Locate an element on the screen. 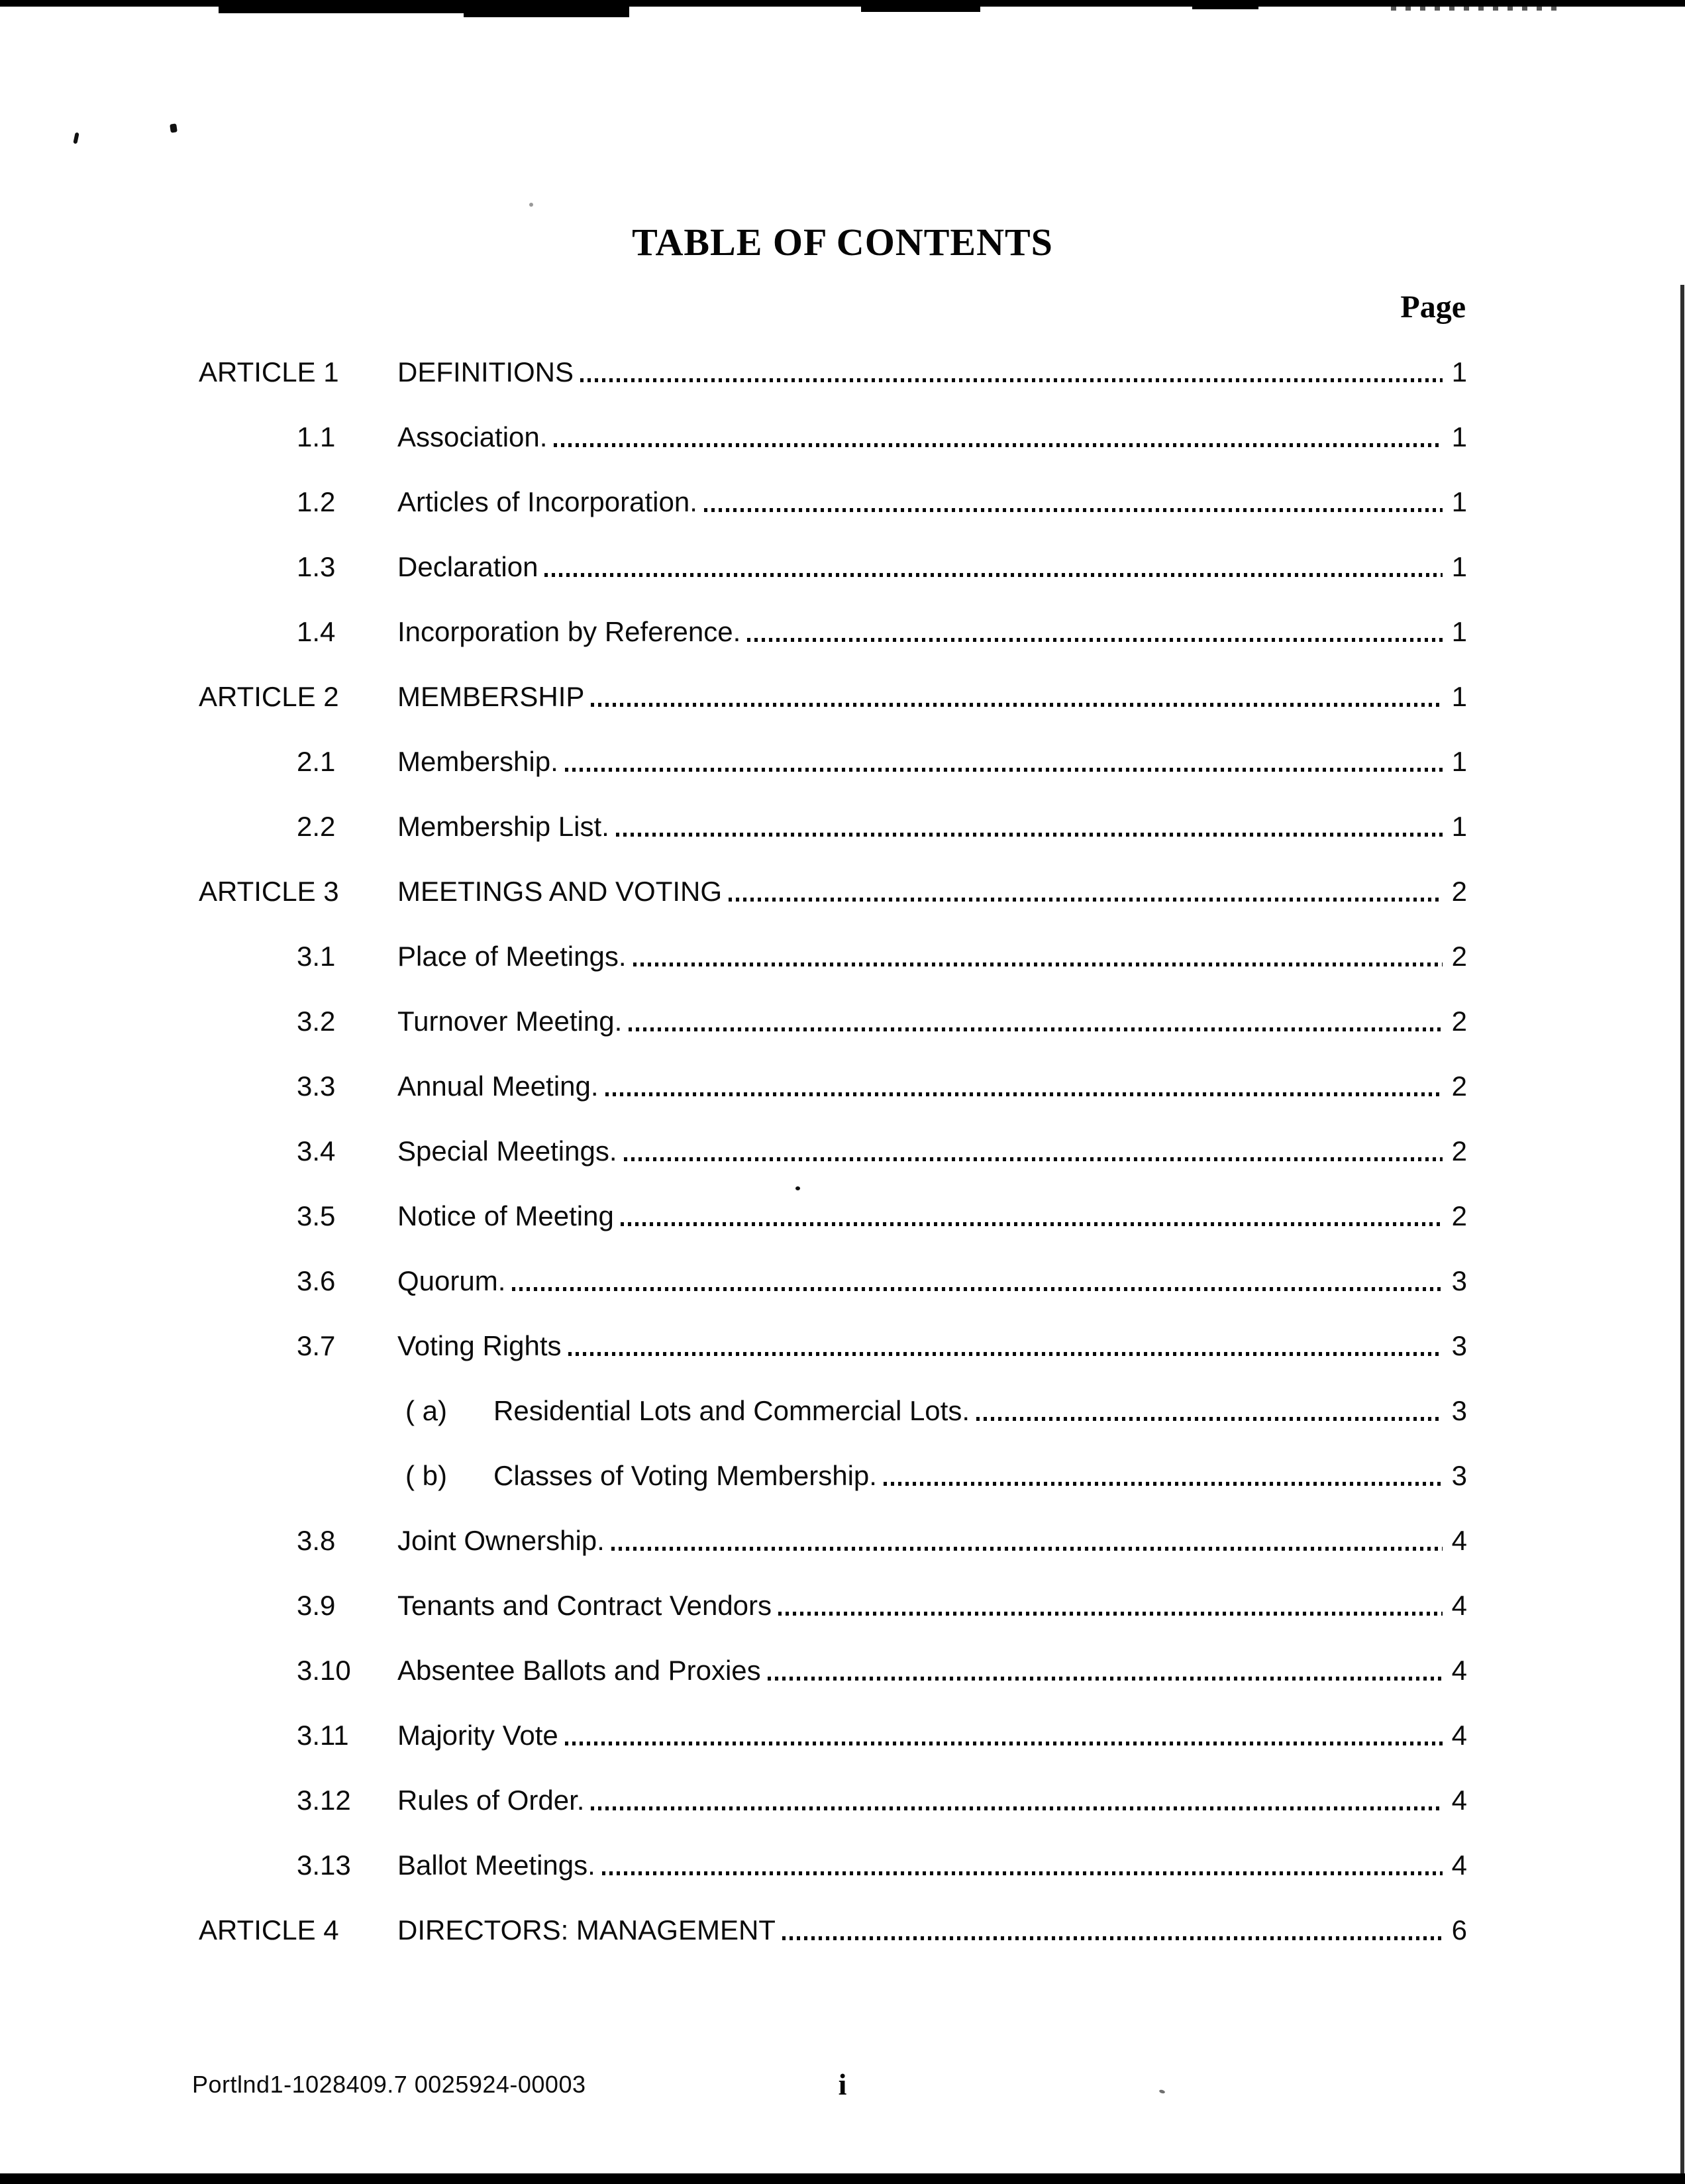 Image resolution: width=1685 pixels, height=2184 pixels. toc-entry-title: Special Meetings. is located at coordinates (507, 1151).